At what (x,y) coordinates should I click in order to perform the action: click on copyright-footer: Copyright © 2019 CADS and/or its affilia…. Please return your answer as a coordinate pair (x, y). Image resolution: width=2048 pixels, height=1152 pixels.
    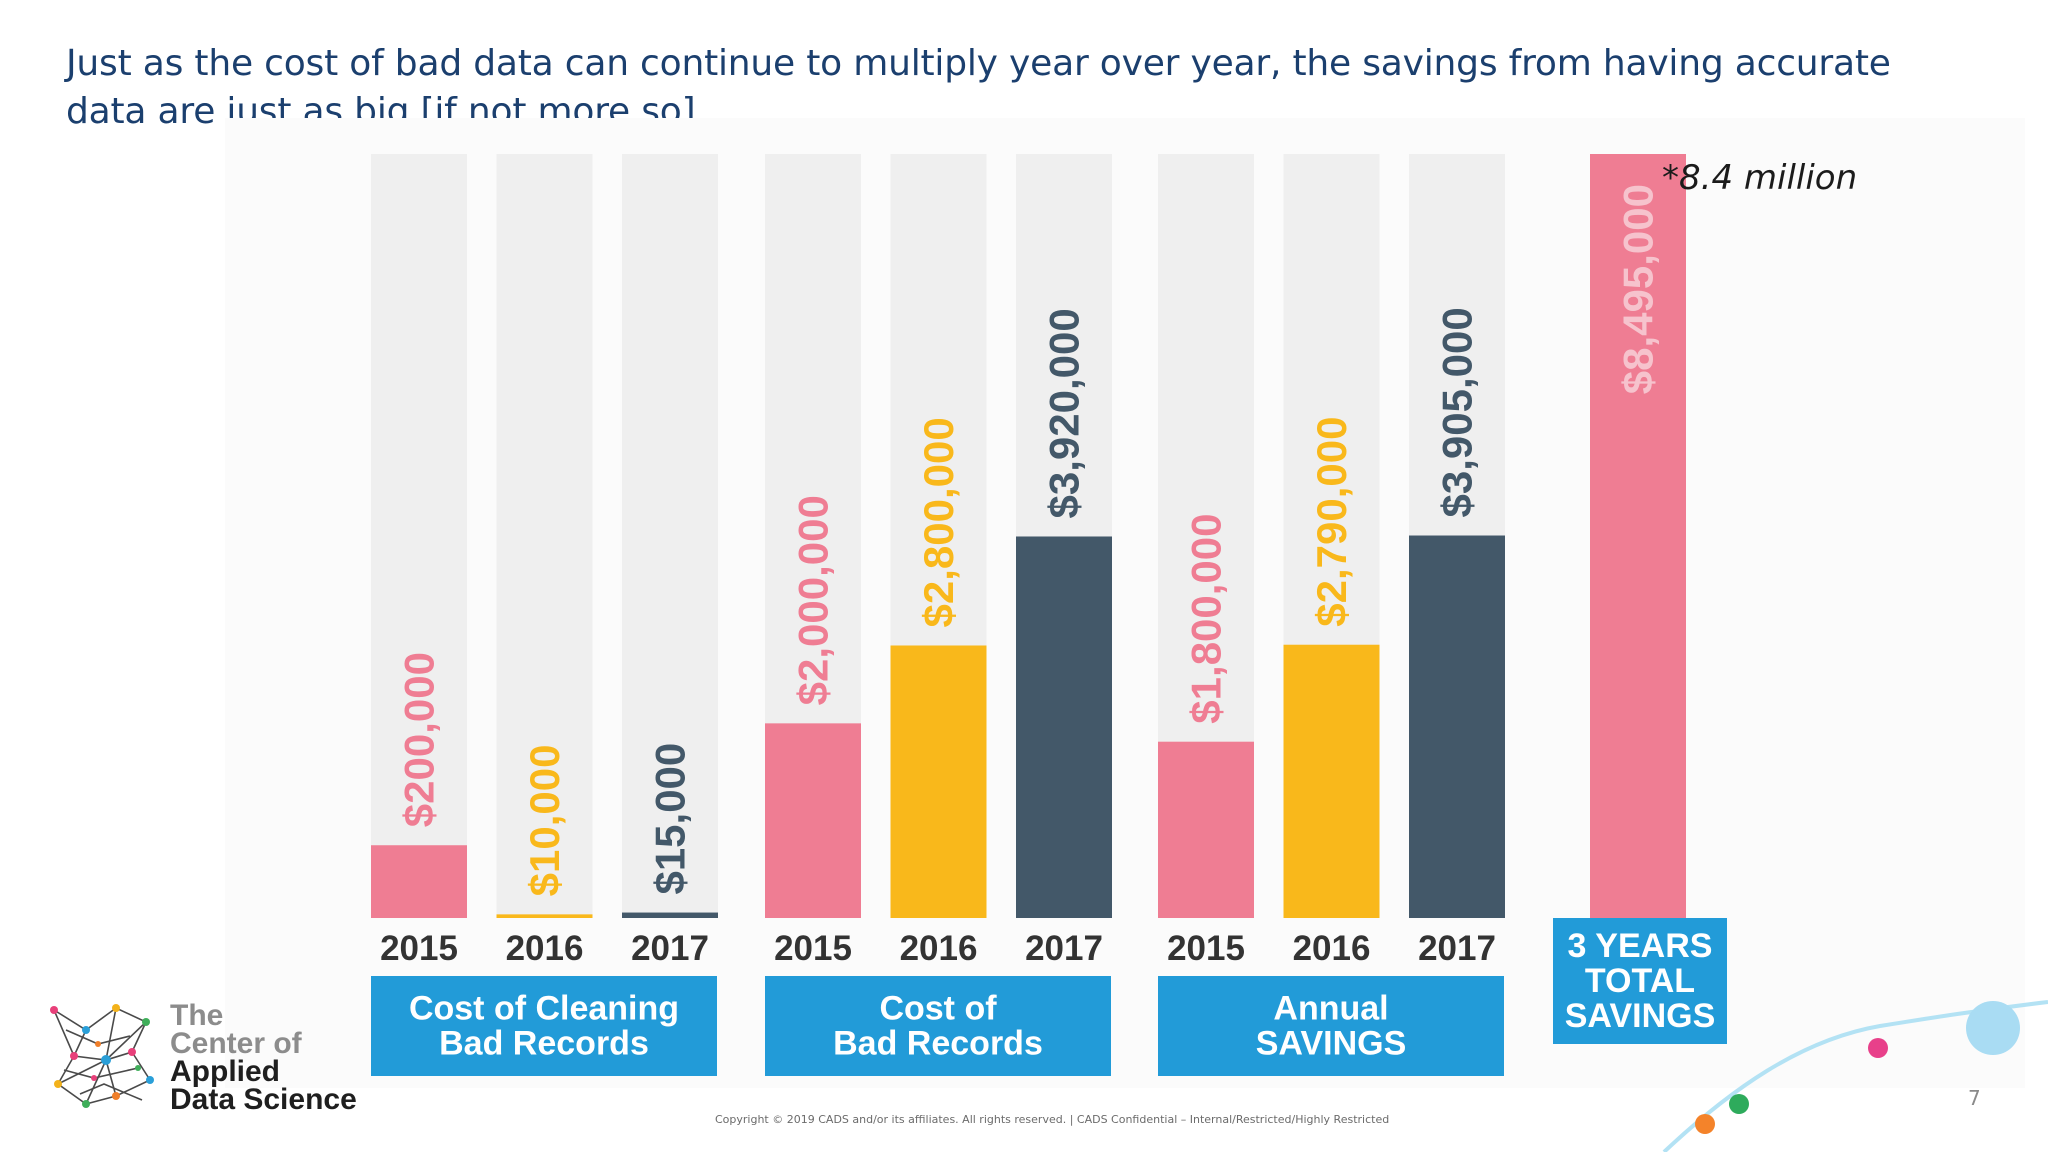
    Looking at the image, I should click on (1052, 1119).